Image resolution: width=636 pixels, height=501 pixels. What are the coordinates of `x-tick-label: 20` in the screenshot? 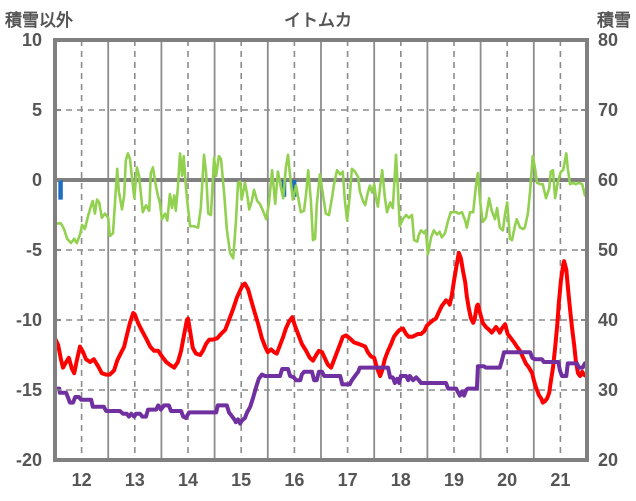 It's located at (507, 480).